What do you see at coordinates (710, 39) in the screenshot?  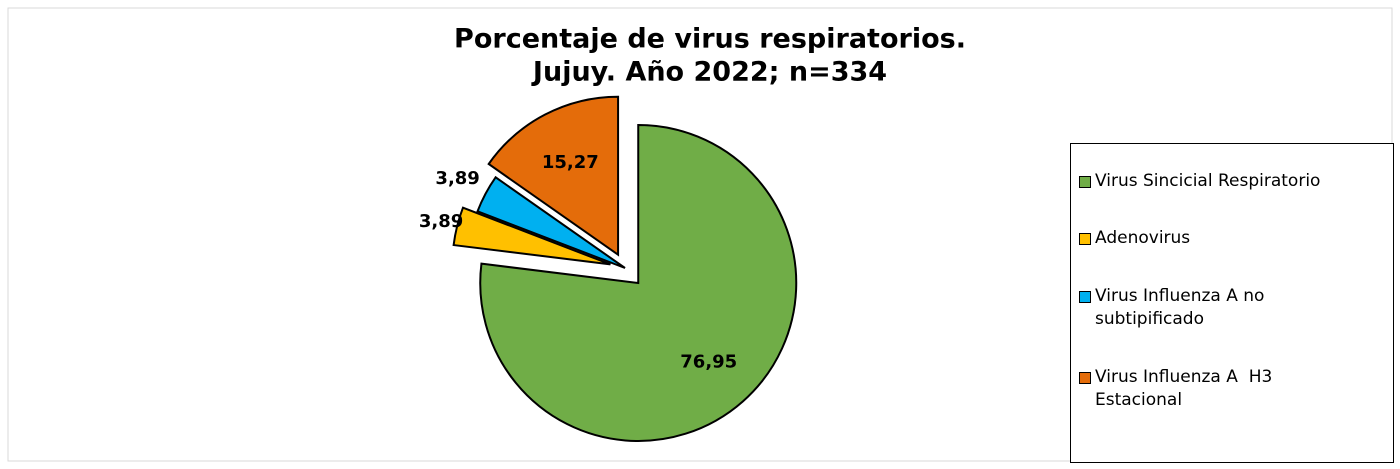 I see `chart-title: Porcentaje de virus respiratorios.` at bounding box center [710, 39].